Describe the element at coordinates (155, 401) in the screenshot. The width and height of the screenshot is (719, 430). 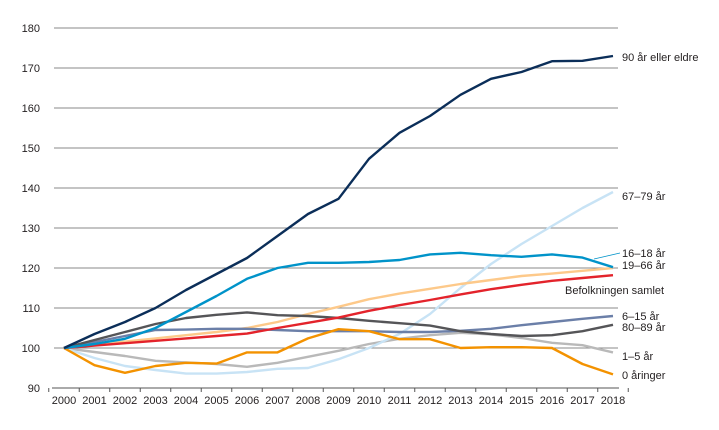
I see `x-tick-label: 2003` at that location.